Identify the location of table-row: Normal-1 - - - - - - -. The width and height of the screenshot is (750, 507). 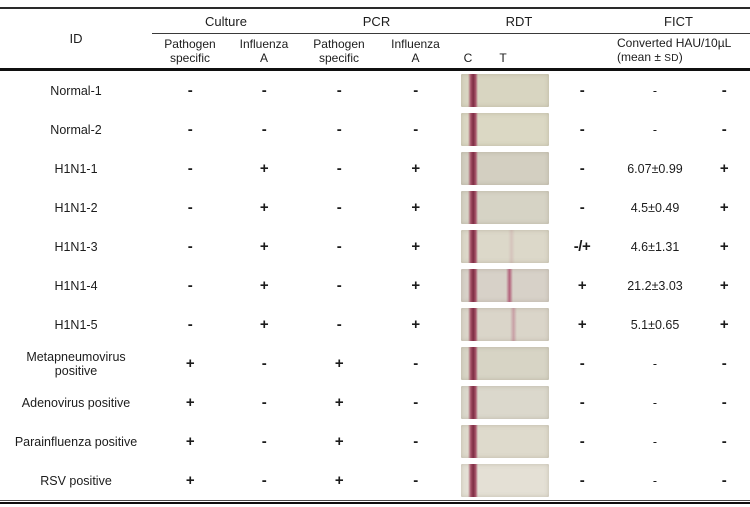
(375, 90).